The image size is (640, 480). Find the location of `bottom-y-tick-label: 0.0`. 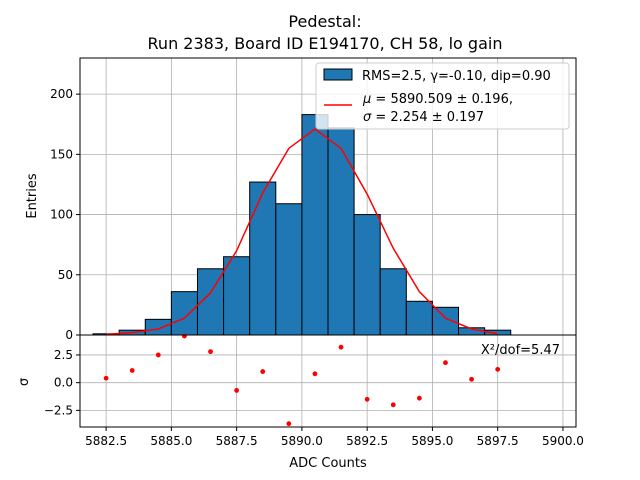

bottom-y-tick-label: 0.0 is located at coordinates (63, 383).